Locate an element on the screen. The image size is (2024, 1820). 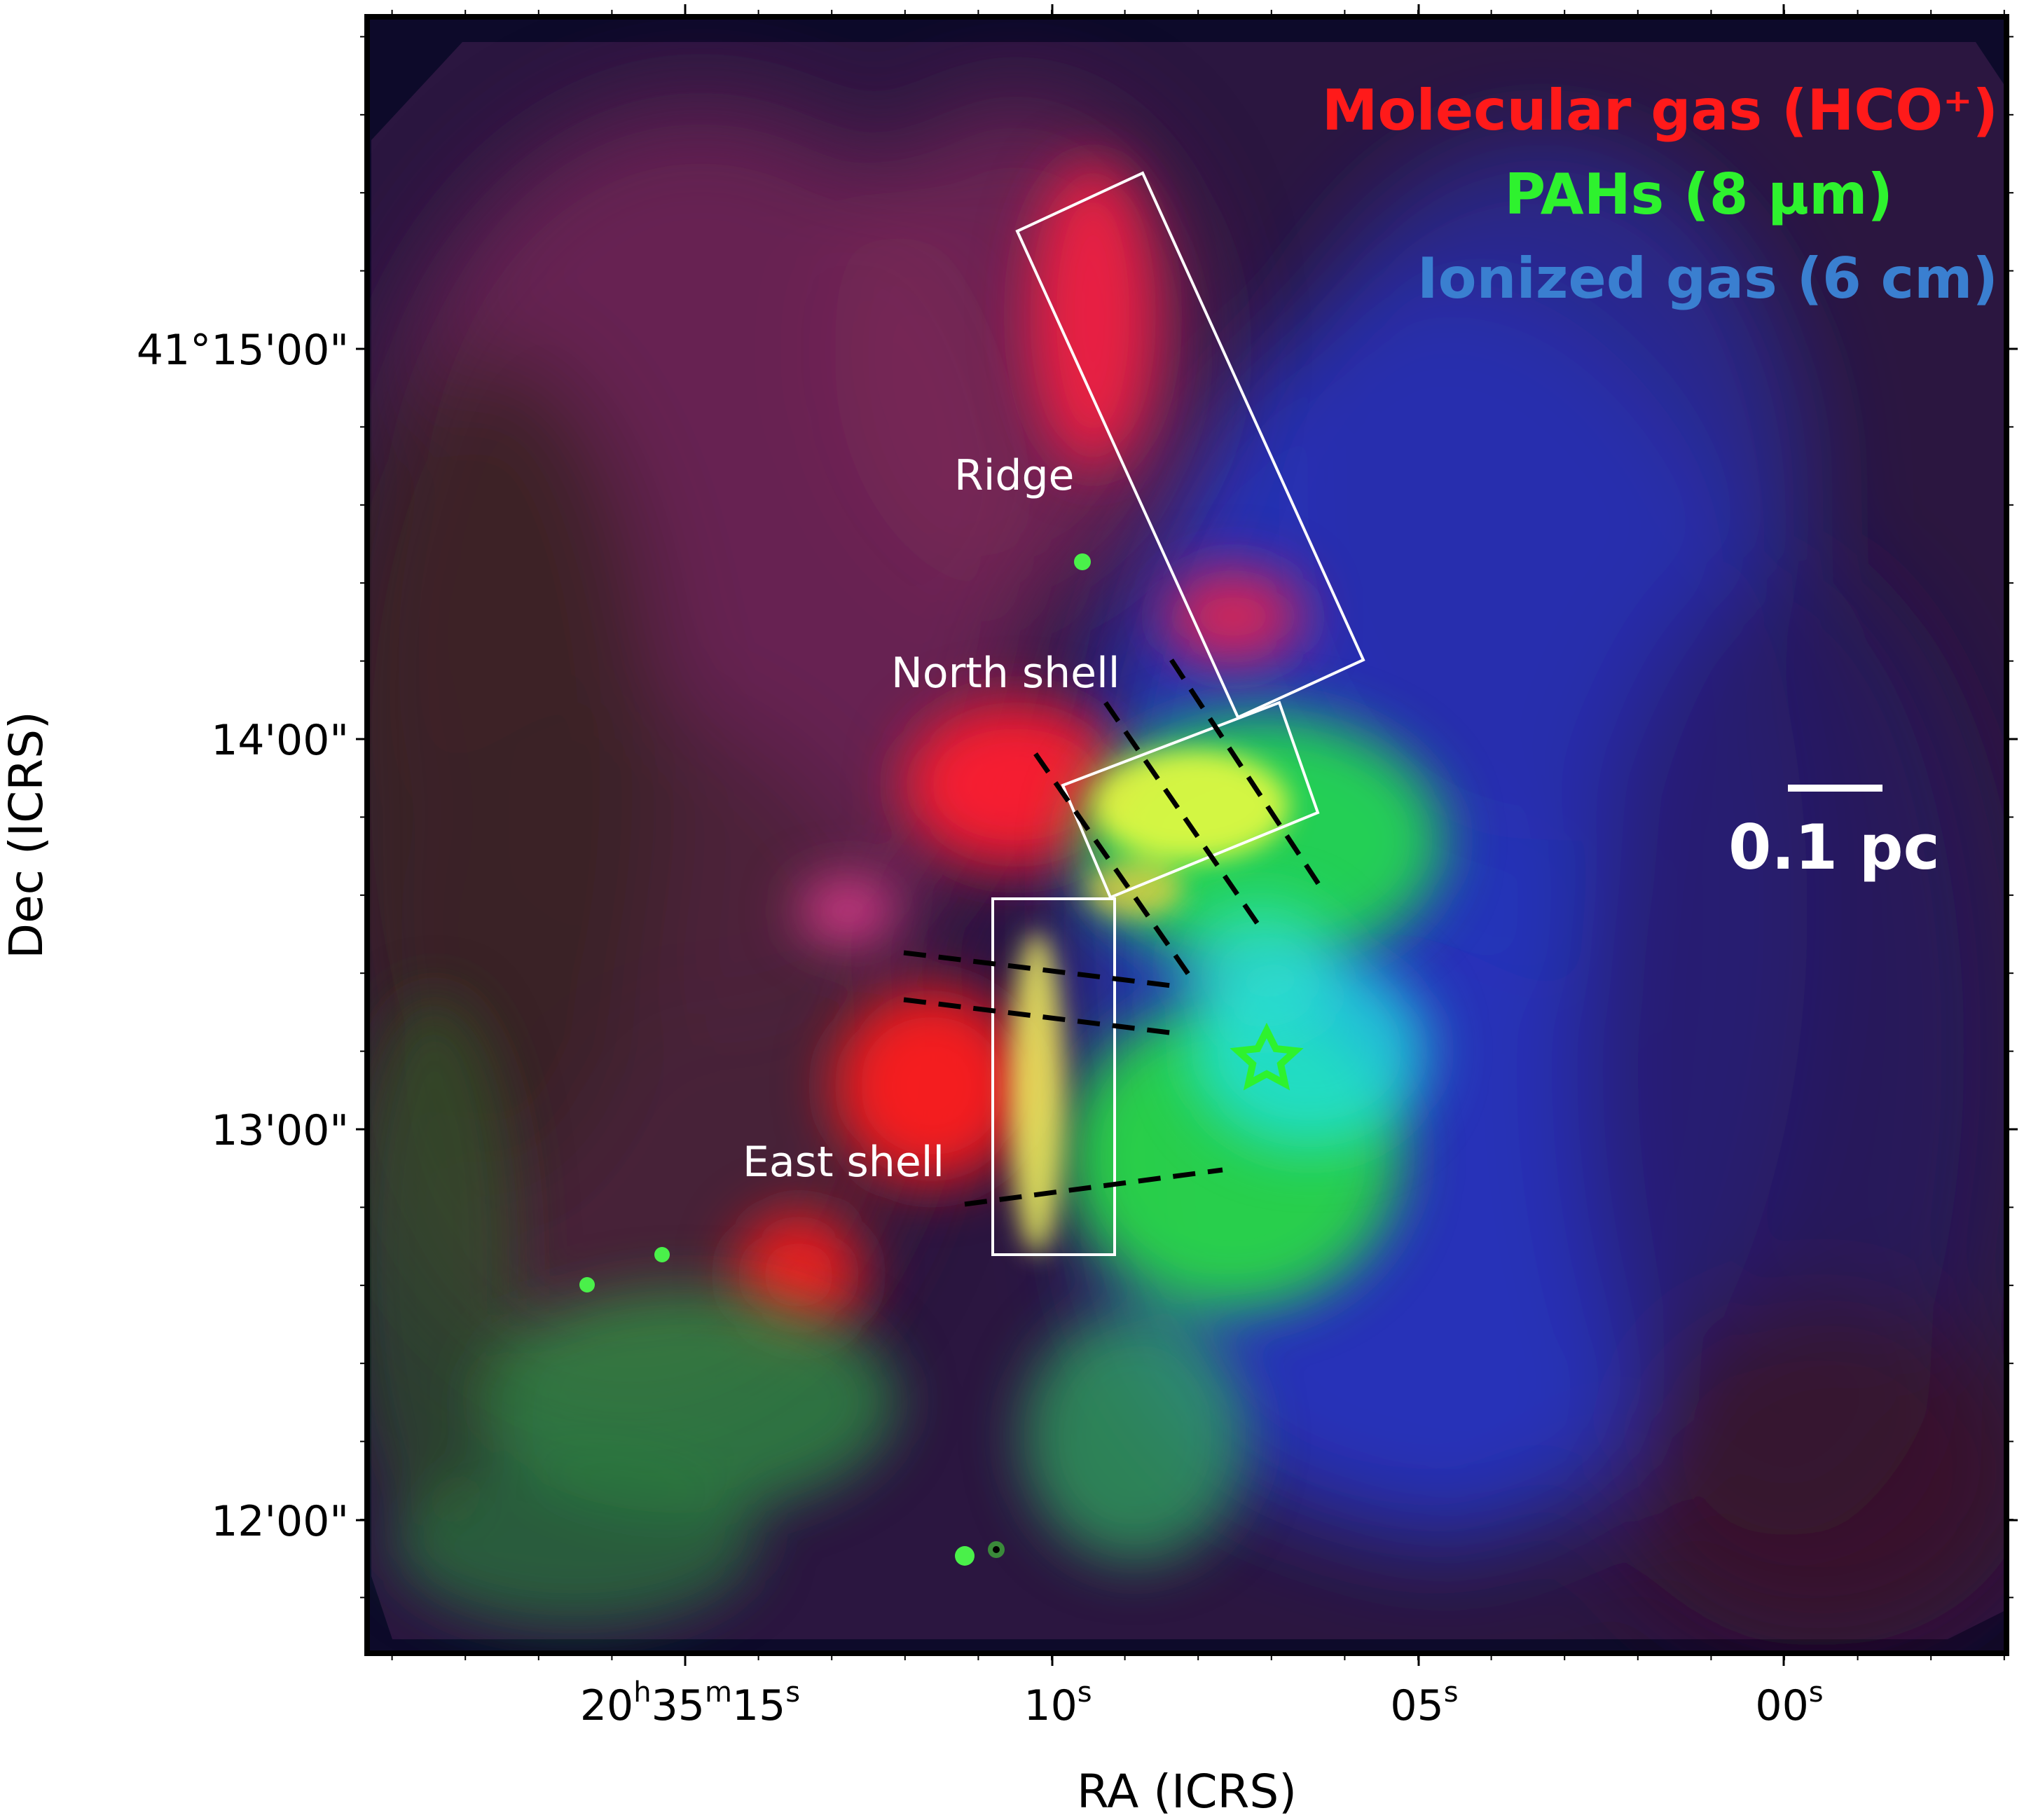
y-tick-label: 12'00" is located at coordinates (280, 1521).